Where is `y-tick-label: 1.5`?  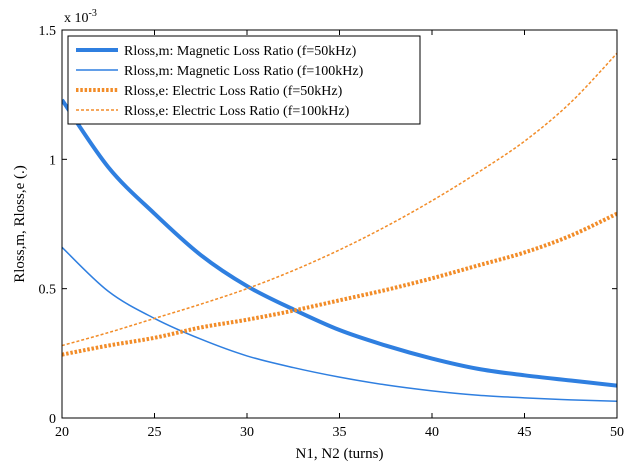
y-tick-label: 1.5 is located at coordinates (48, 31).